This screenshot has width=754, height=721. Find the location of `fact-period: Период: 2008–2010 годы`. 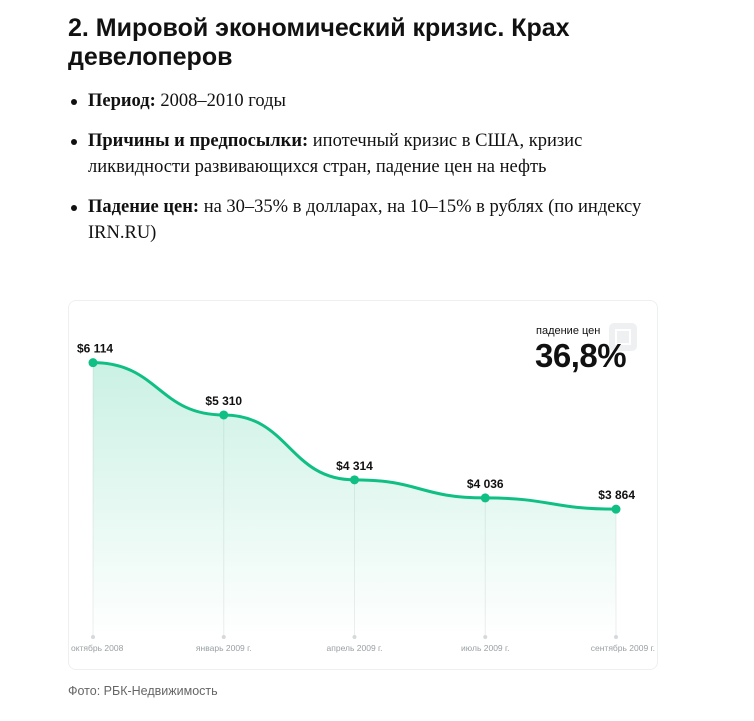

fact-period: Период: 2008–2010 годы is located at coordinates (368, 101).